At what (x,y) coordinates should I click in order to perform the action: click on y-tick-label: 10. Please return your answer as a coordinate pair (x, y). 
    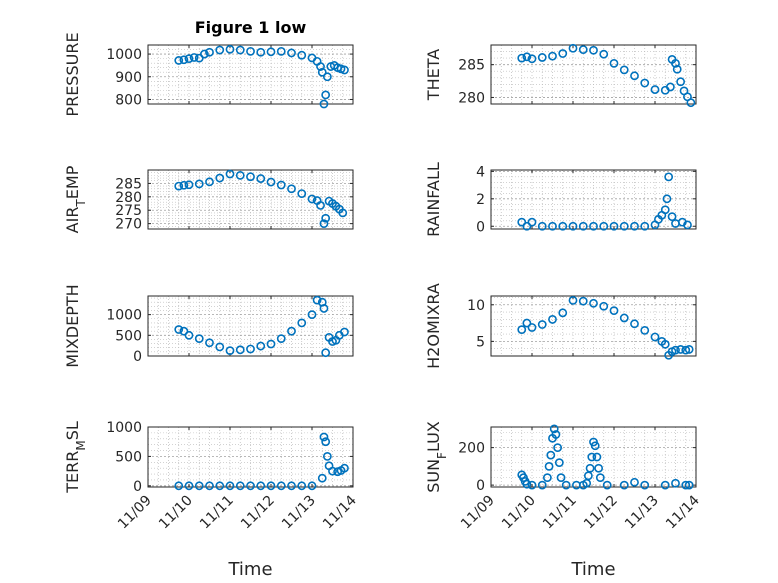
    Looking at the image, I should click on (476, 306).